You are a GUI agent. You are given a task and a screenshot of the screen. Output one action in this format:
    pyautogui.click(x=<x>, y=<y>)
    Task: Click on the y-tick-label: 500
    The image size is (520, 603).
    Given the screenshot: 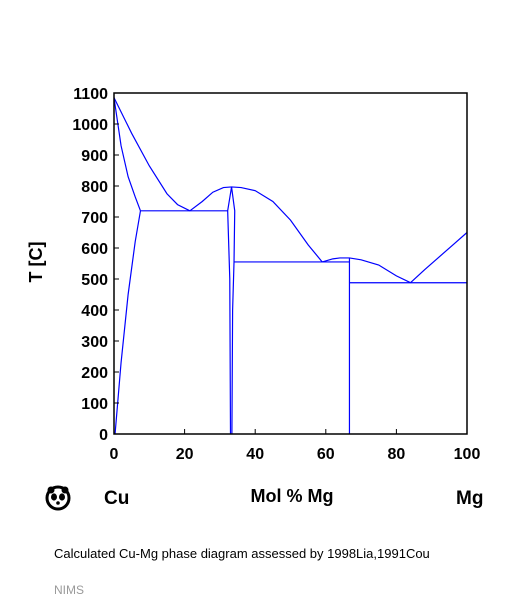 What is the action you would take?
    pyautogui.click(x=94, y=280)
    